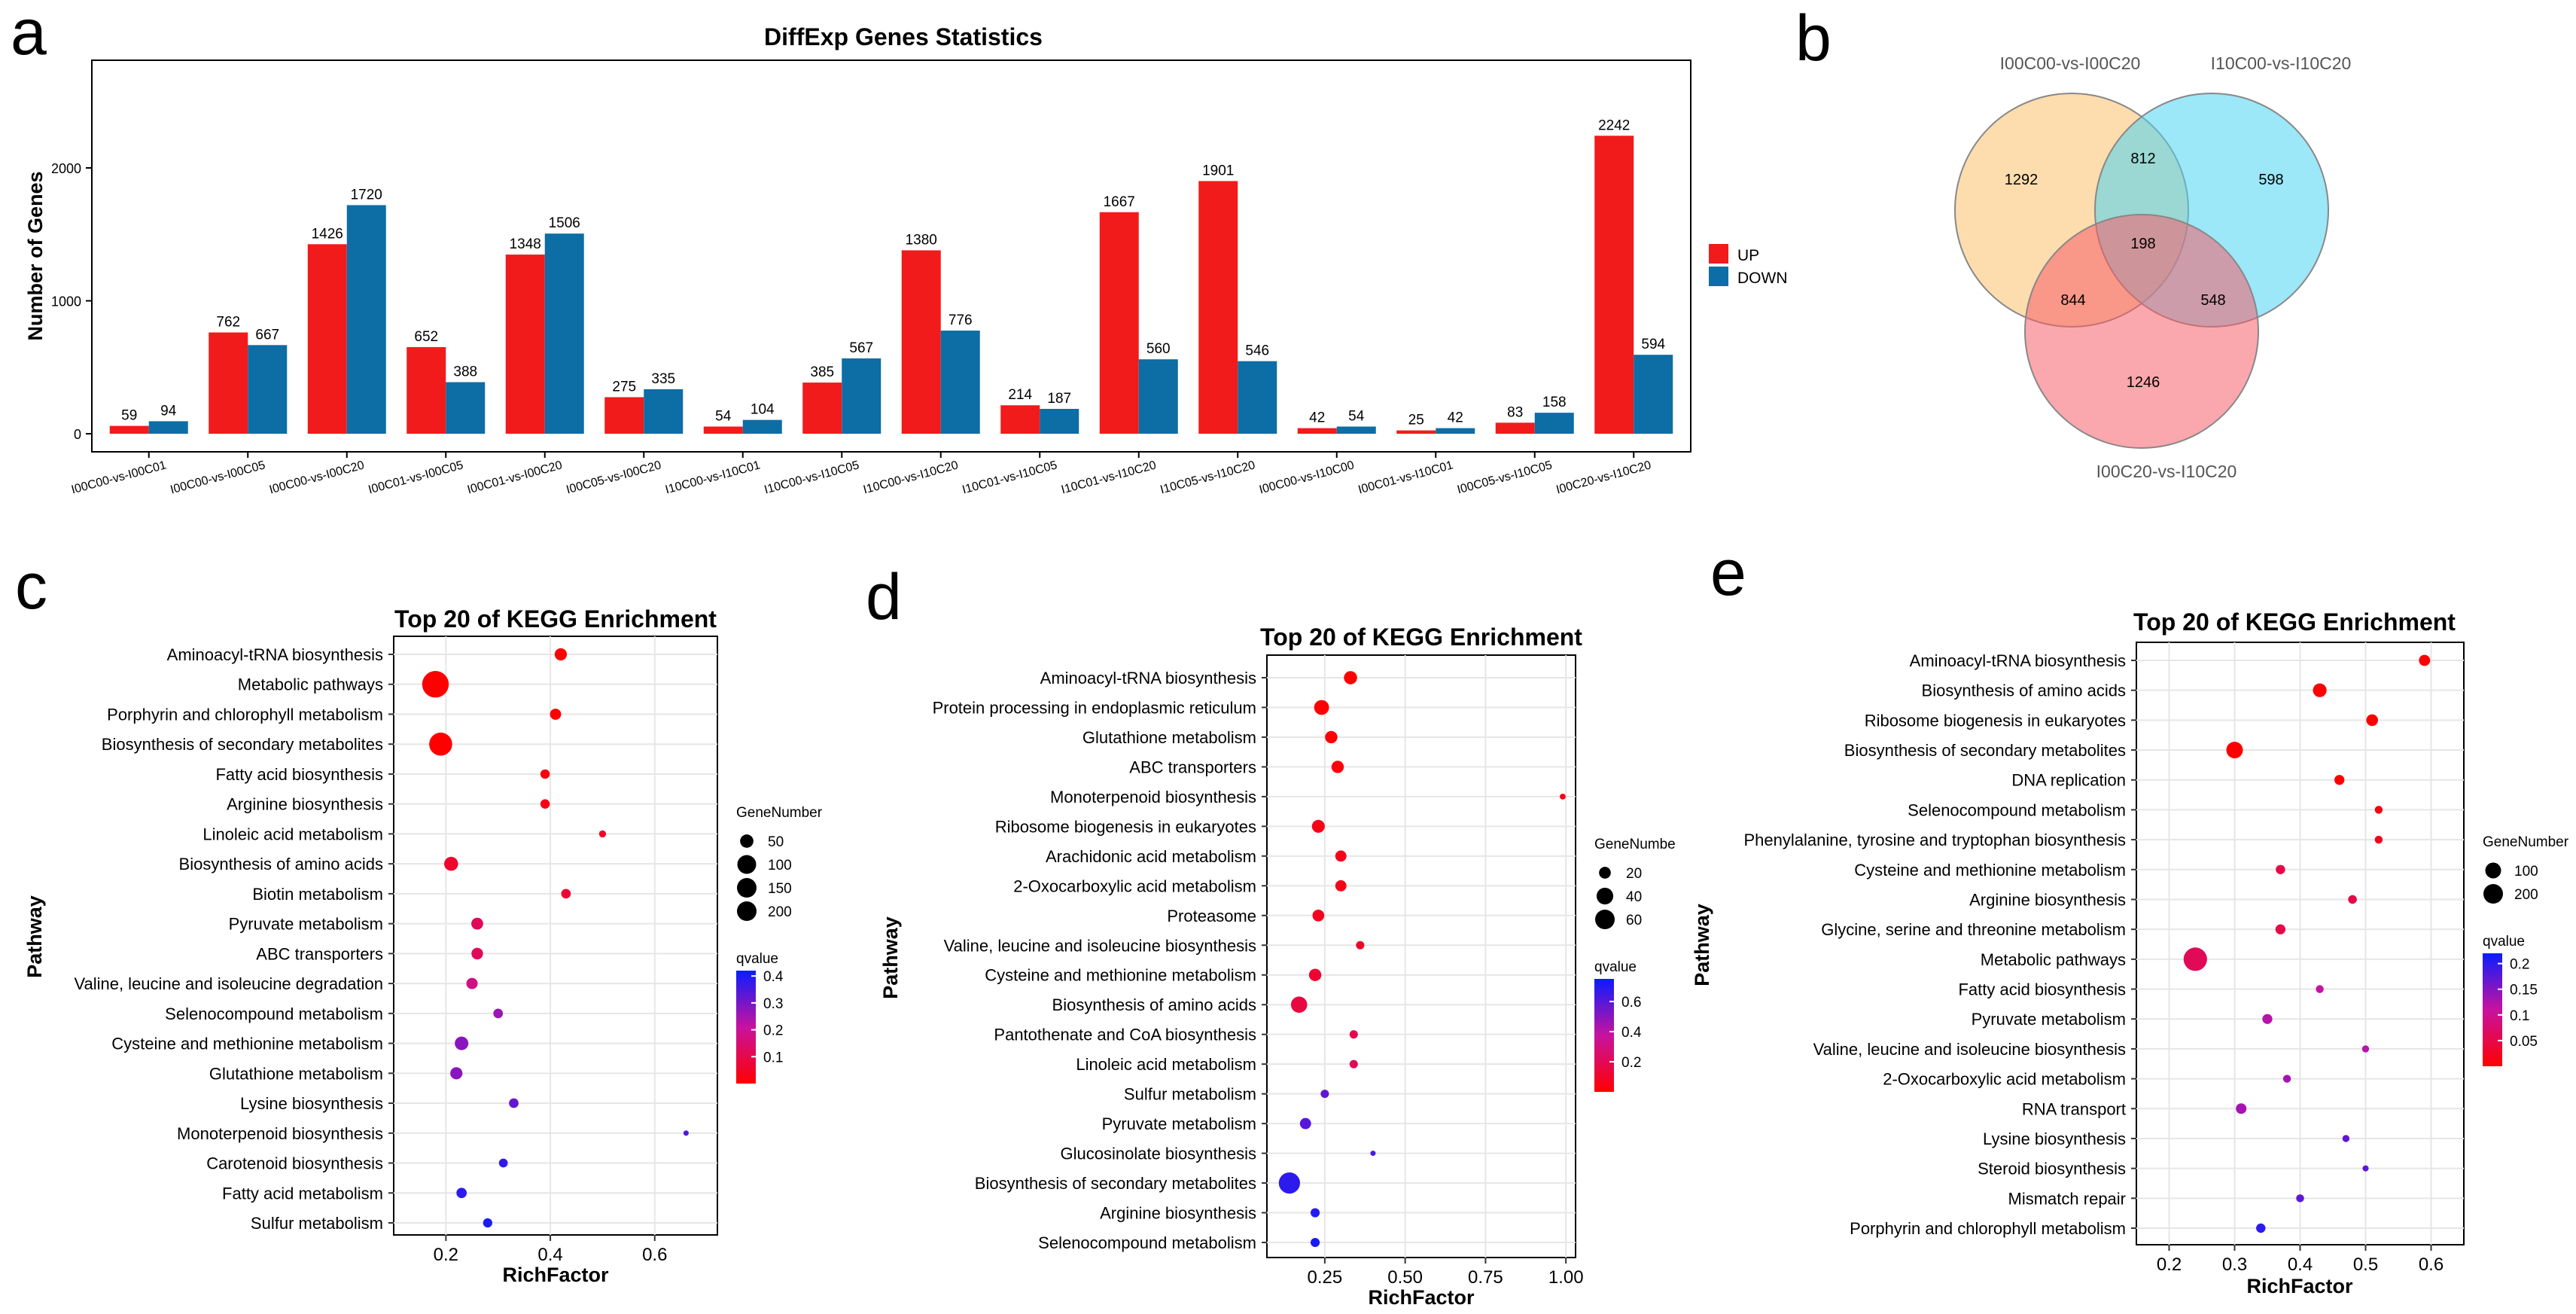 This screenshot has height=1314, width=2576. Describe the element at coordinates (168, 411) in the screenshot. I see `bar-value-label: 94` at that location.